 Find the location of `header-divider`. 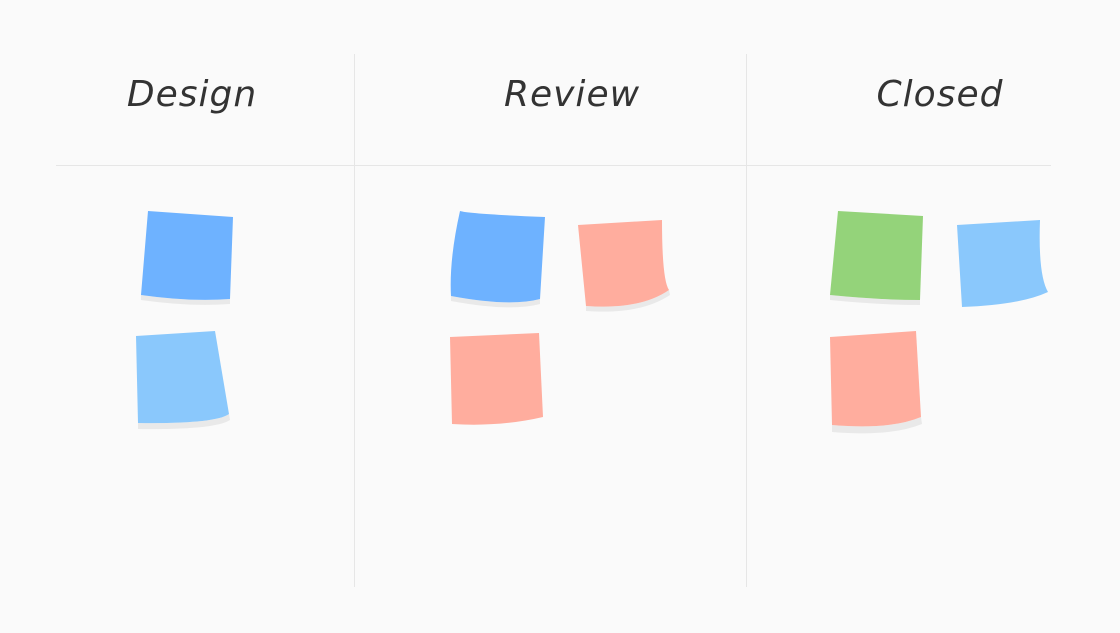

header-divider is located at coordinates (553, 165).